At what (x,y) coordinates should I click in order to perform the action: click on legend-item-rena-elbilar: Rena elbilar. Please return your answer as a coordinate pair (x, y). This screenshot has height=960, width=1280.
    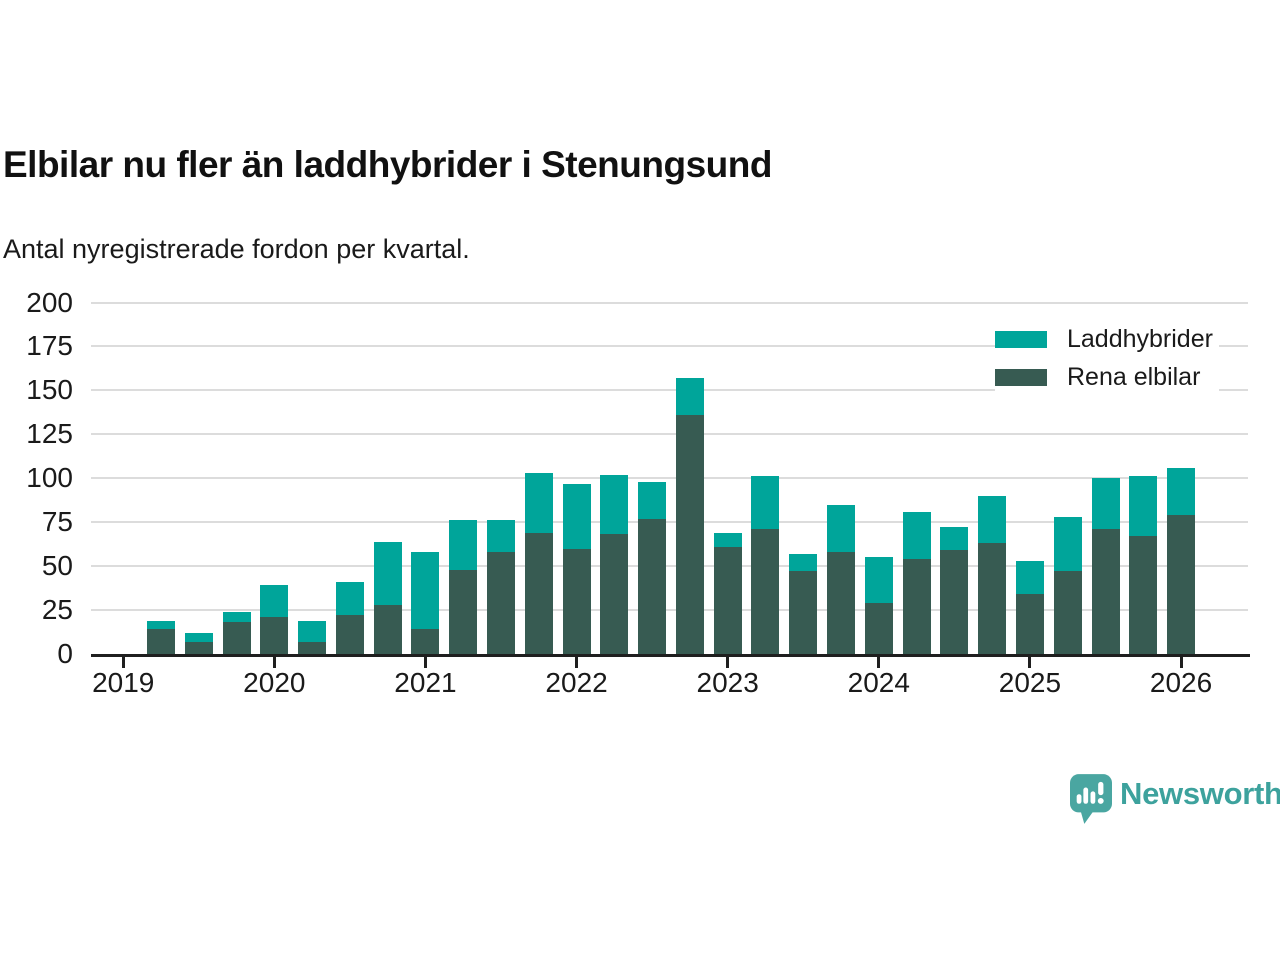
    Looking at the image, I should click on (1107, 377).